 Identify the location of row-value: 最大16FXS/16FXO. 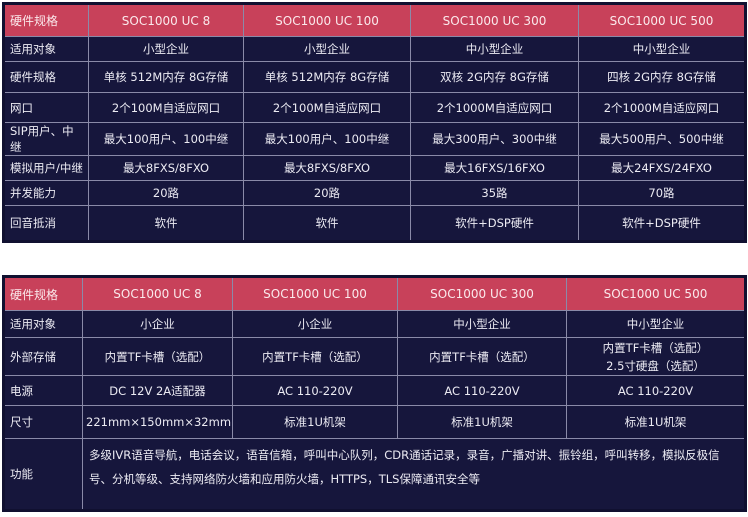
(494, 168).